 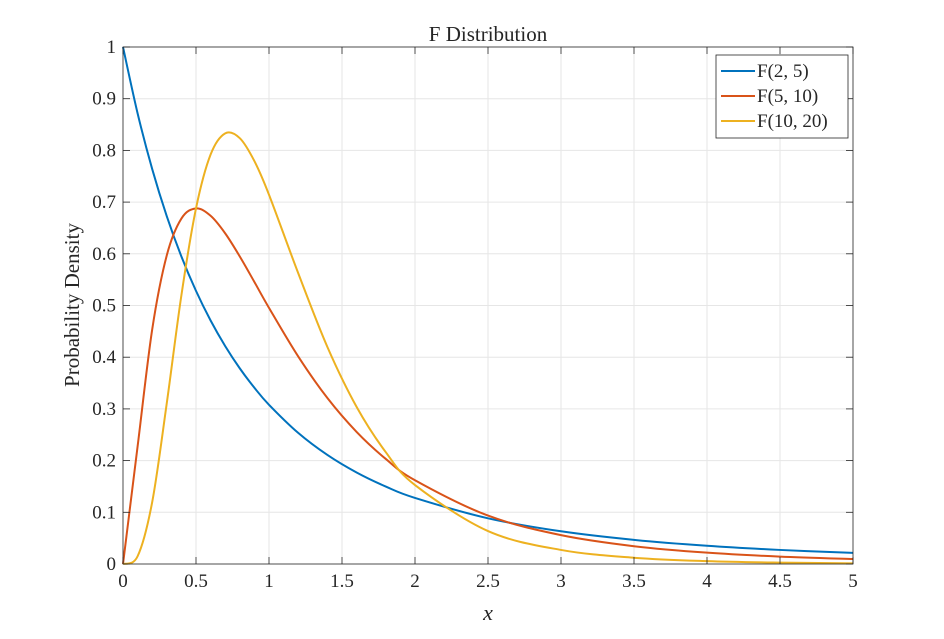 I want to click on x-tick-label: 4, so click(x=707, y=581).